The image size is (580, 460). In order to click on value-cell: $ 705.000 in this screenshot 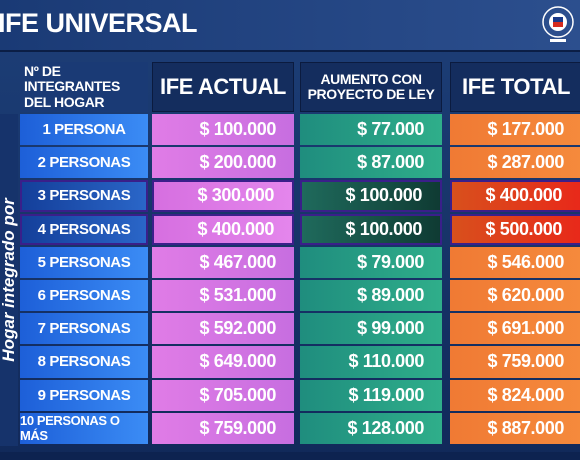, I will do `click(223, 395)`.